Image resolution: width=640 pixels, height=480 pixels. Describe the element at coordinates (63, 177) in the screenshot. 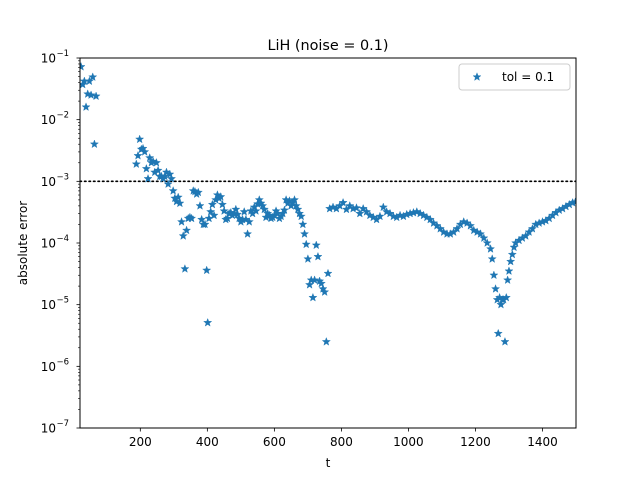

I see `y-tick-exponent: −3` at that location.